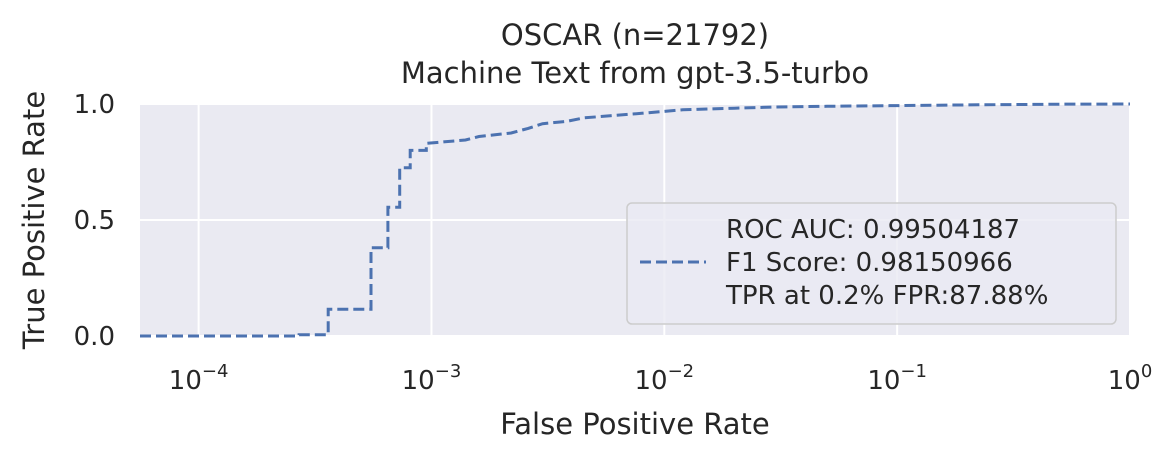 Image resolution: width=1176 pixels, height=462 pixels. Describe the element at coordinates (34, 220) in the screenshot. I see `y-axis-label: True Positive Rate` at that location.